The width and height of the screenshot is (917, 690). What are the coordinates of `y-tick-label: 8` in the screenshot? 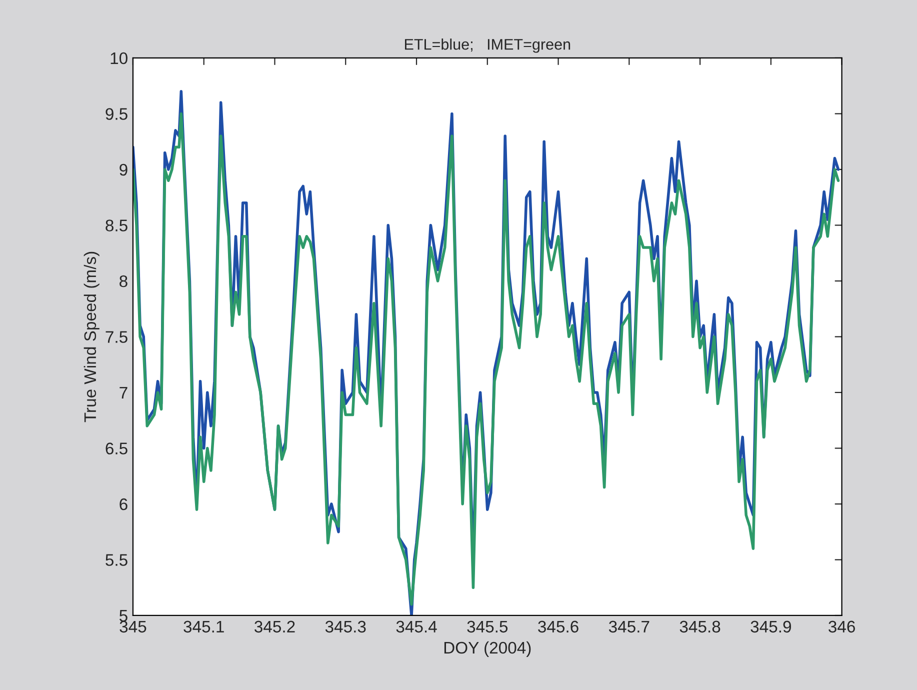 It's located at (124, 281).